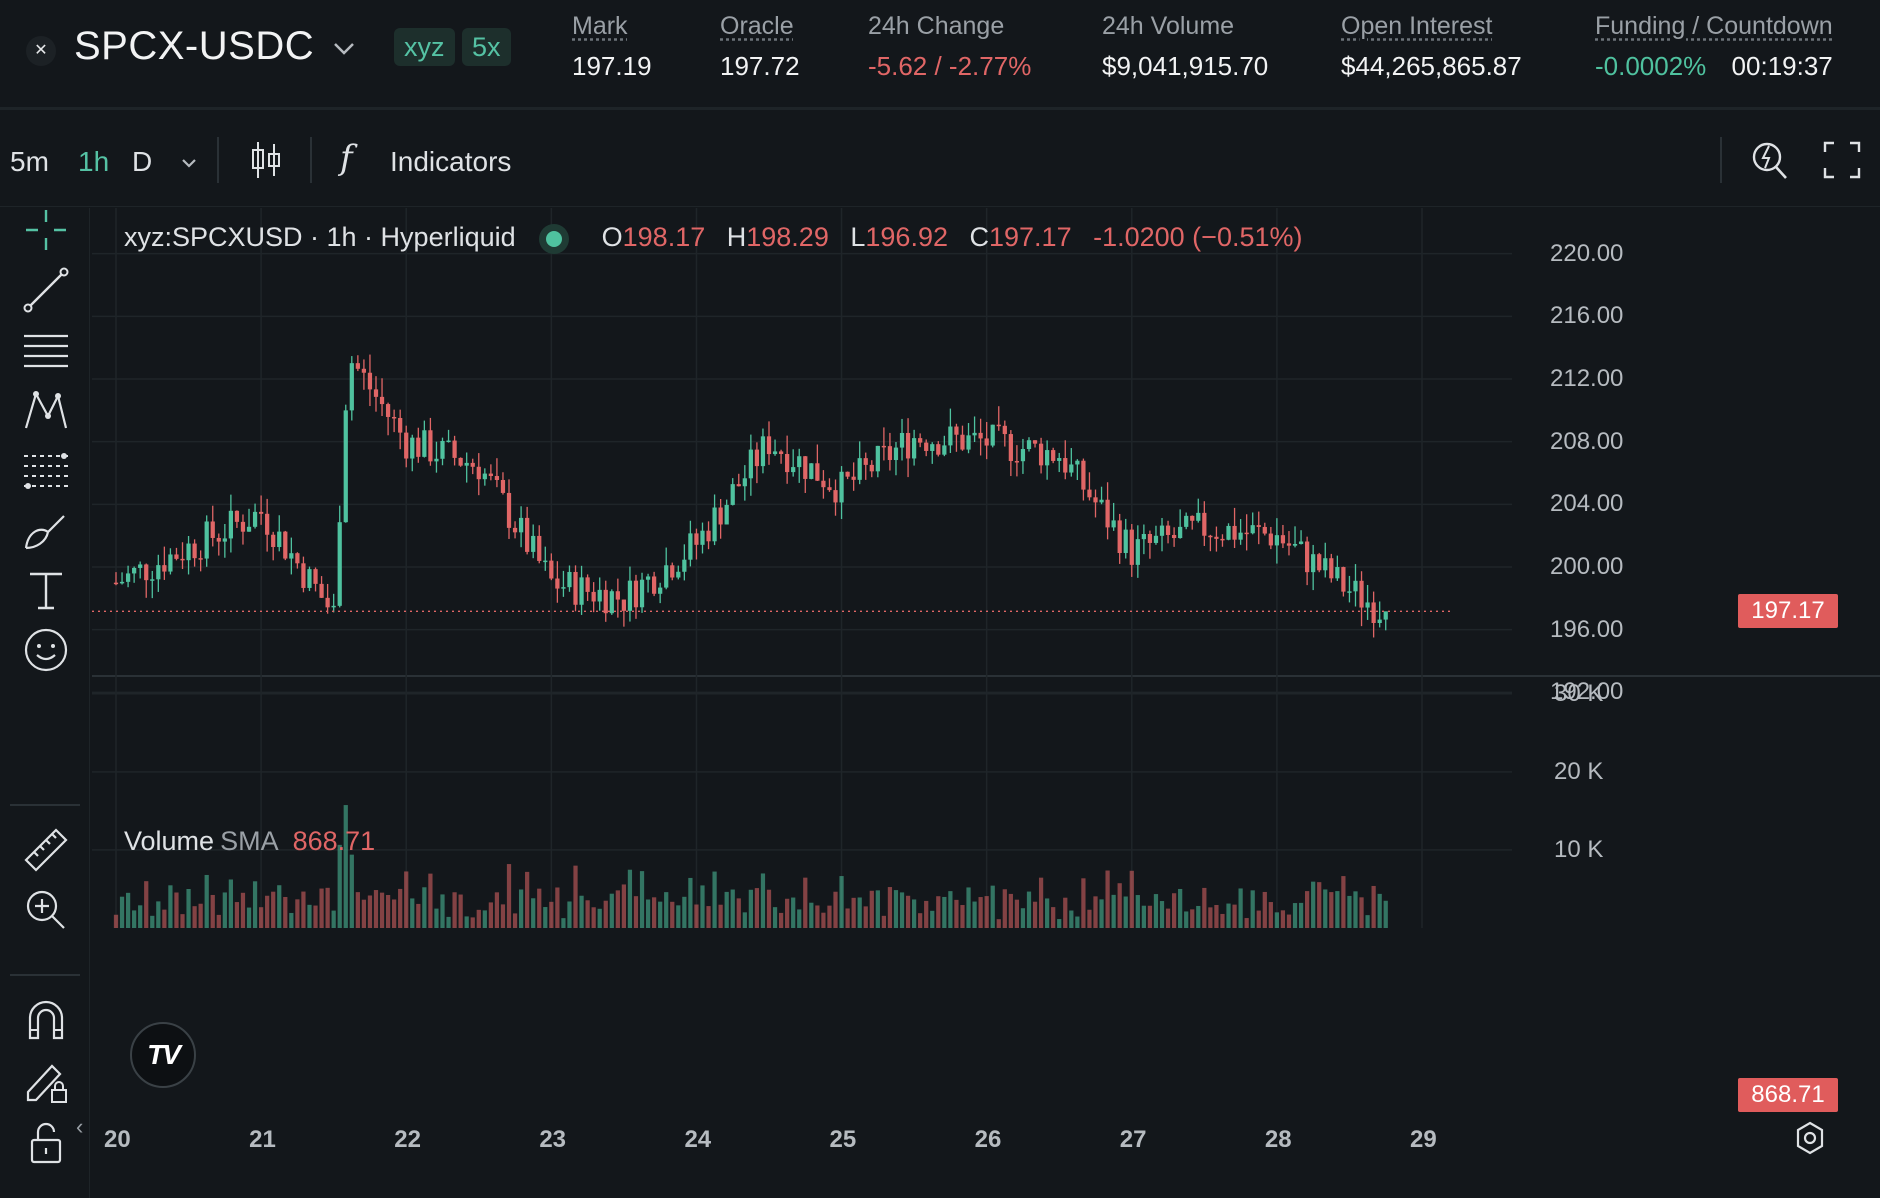 The width and height of the screenshot is (1880, 1198). I want to click on settings-icon, so click(1810, 1138).